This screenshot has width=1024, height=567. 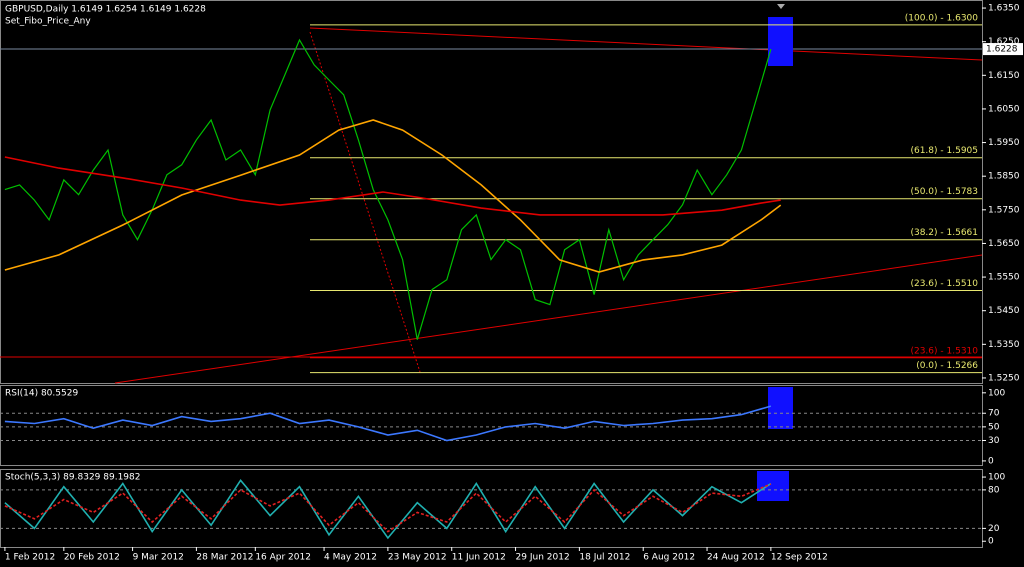 I want to click on y-tick-label: 20, so click(x=994, y=529).